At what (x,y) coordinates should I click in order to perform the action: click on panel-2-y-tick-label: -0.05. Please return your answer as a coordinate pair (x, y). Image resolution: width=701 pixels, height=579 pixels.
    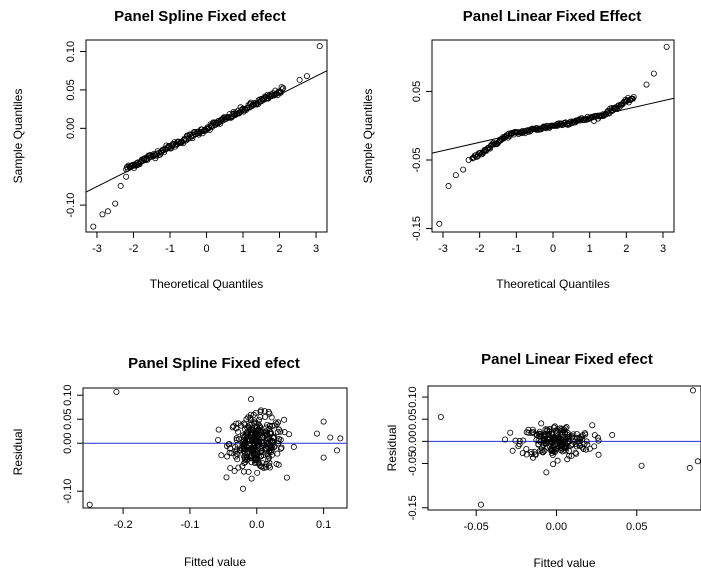
    Looking at the image, I should click on (417, 159).